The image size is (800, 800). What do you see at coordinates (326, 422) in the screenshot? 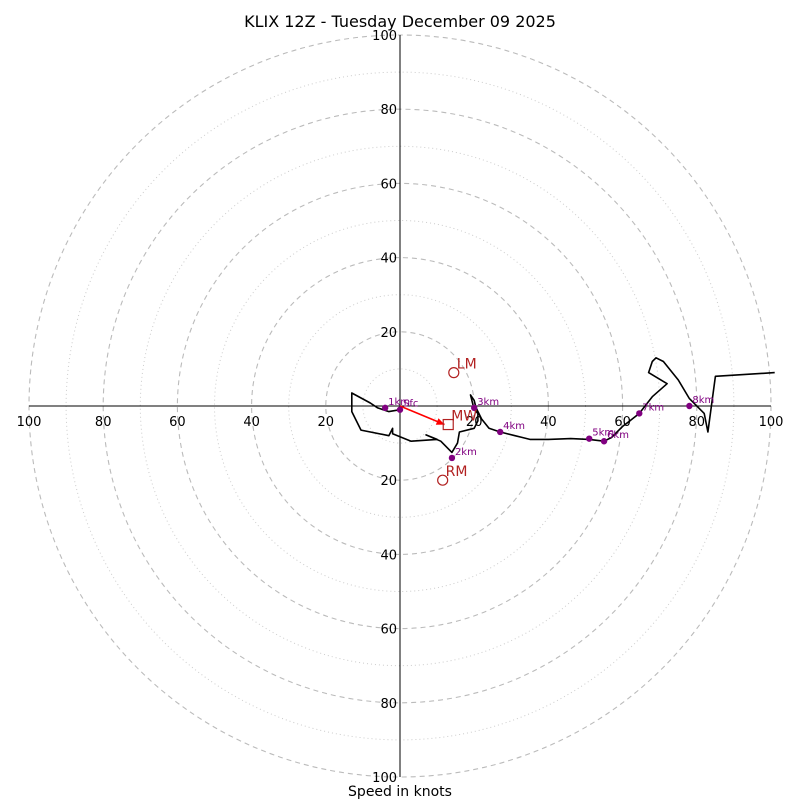
I see `x-tick-label: 20` at bounding box center [326, 422].